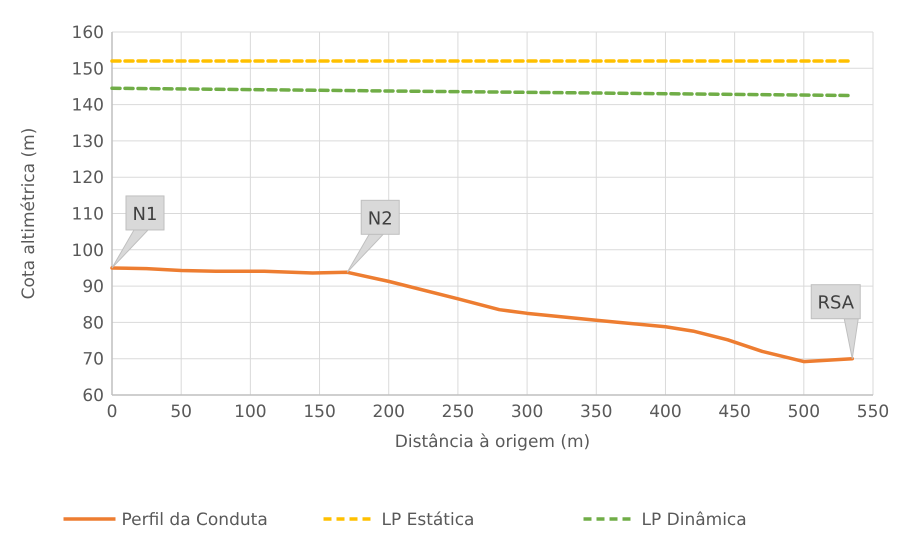 The height and width of the screenshot is (547, 907). What do you see at coordinates (836, 303) in the screenshot?
I see `annotation: RSA` at bounding box center [836, 303].